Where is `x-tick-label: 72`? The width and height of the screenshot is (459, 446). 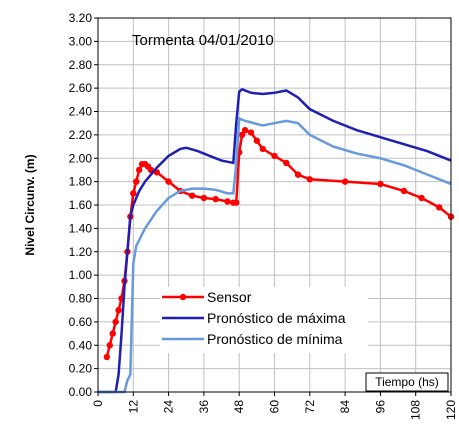
x-tick-label: 72 is located at coordinates (310, 407).